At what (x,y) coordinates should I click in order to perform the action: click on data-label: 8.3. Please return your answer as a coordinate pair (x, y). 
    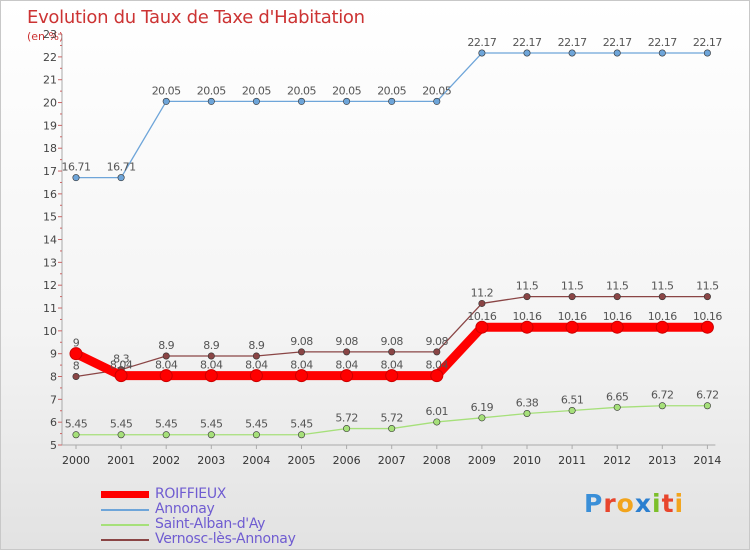
    Looking at the image, I should click on (121, 359).